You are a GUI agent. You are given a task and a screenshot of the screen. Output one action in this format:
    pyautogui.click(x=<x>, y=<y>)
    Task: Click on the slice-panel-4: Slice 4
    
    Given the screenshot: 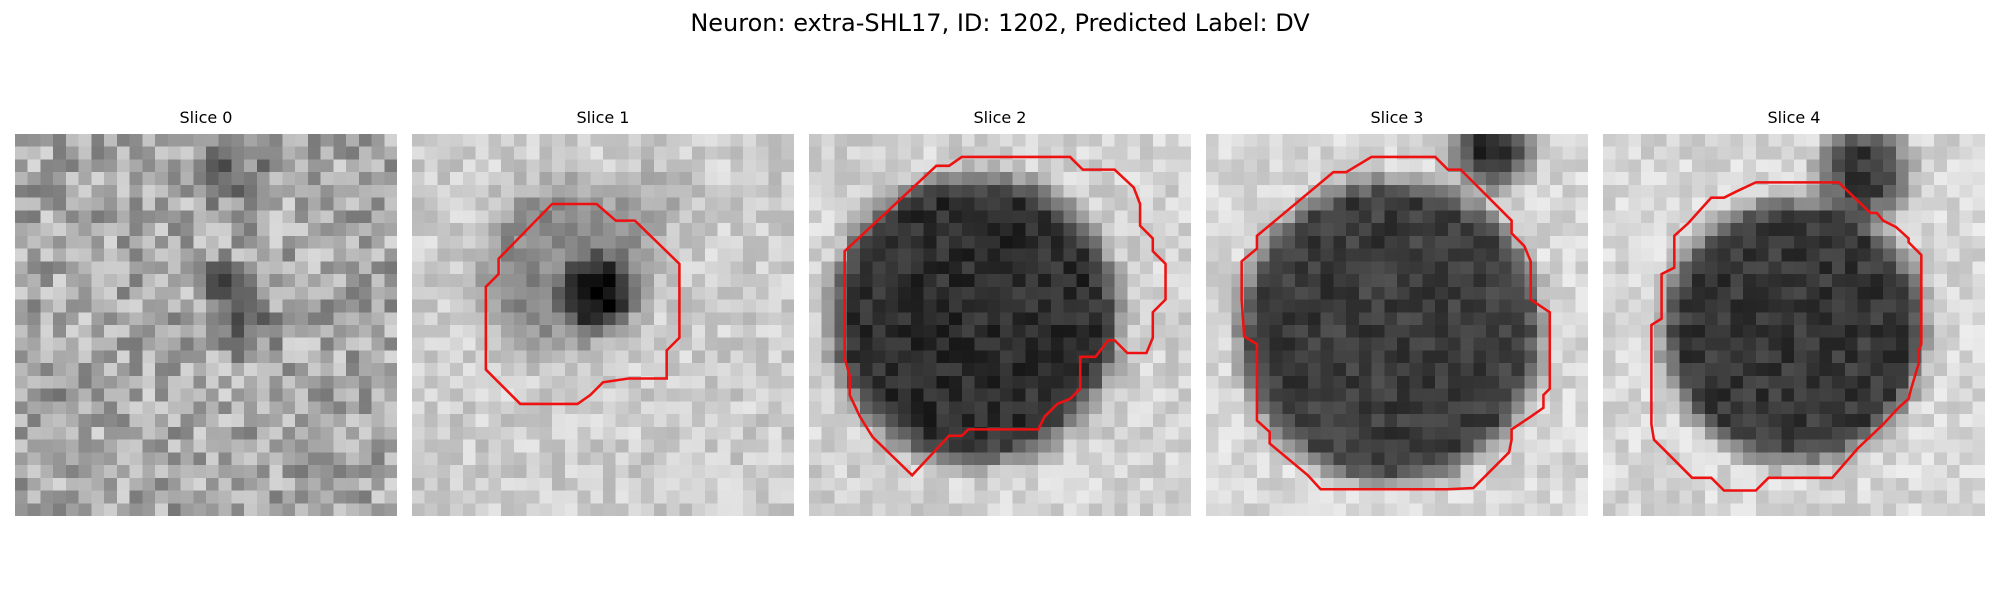 What is the action you would take?
    pyautogui.click(x=1794, y=312)
    